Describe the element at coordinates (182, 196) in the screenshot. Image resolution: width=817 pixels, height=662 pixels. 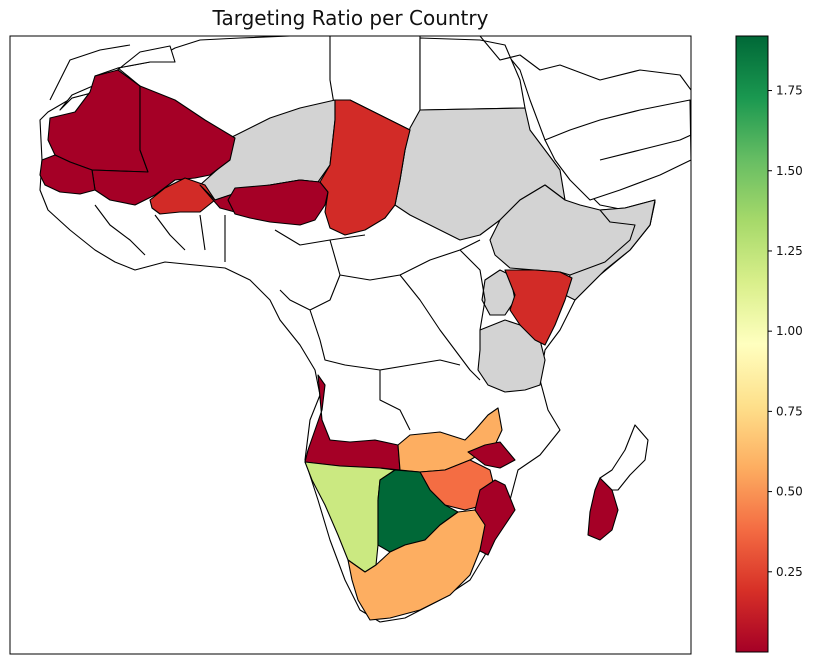
I see `country-burkina-faso` at that location.